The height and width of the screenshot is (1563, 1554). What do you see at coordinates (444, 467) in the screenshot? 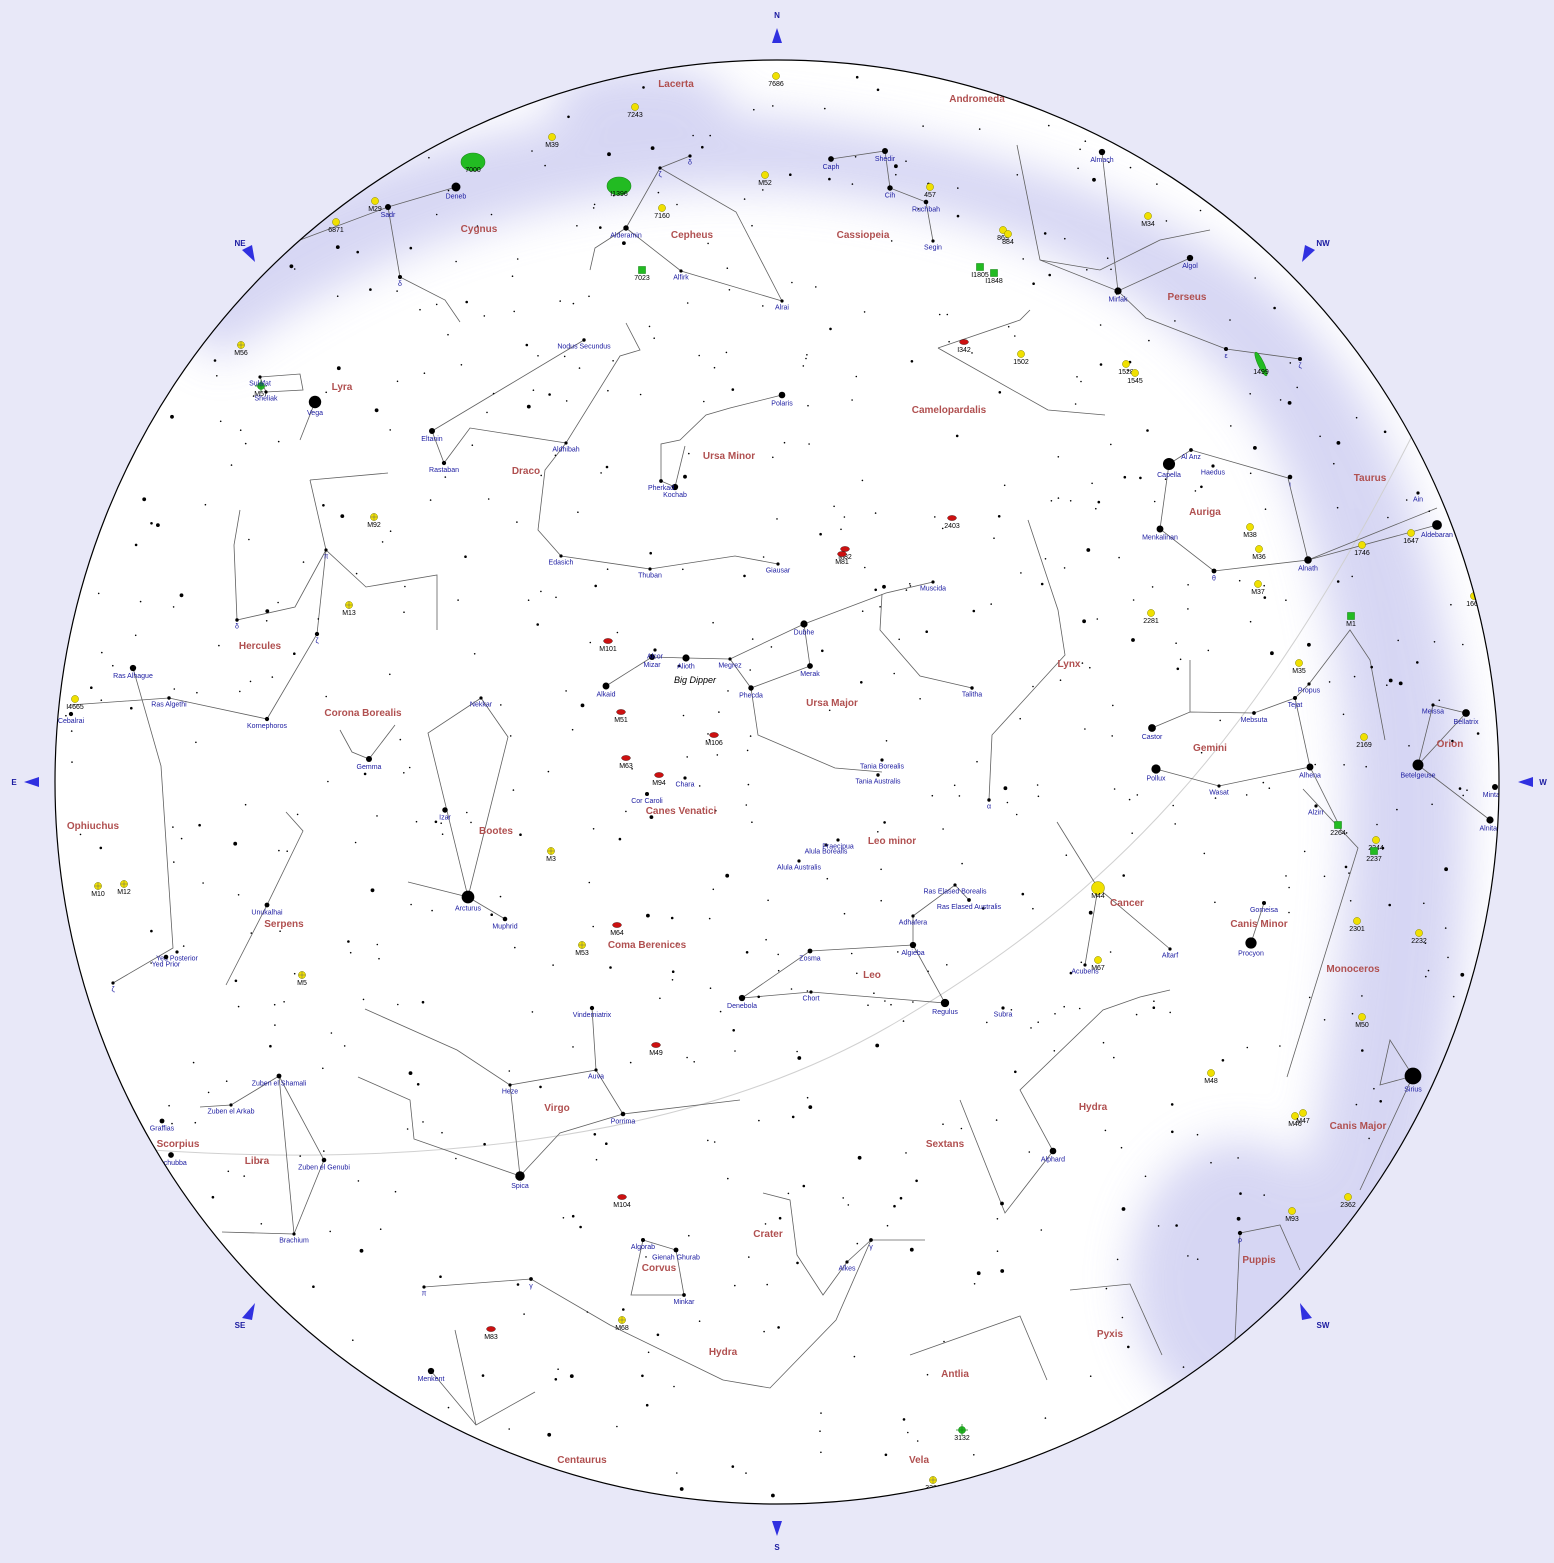
I see `star-rastaban: Rastaban` at bounding box center [444, 467].